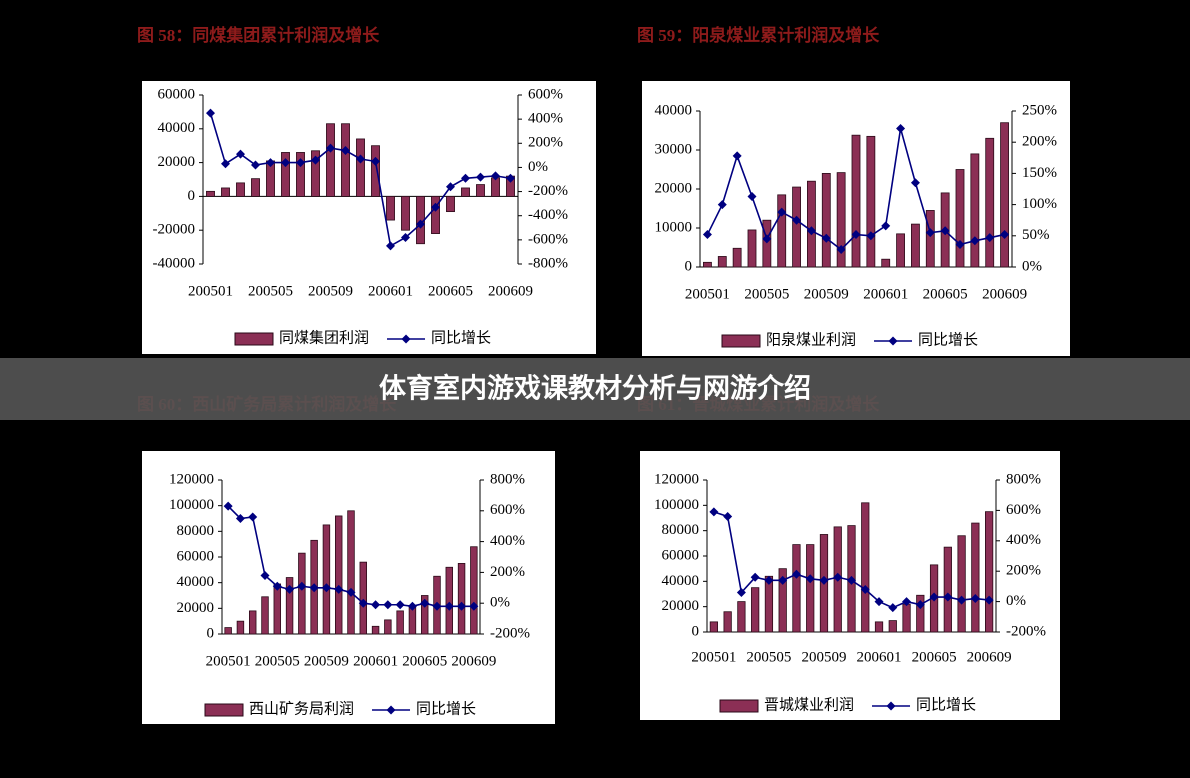 Image resolution: width=1190 pixels, height=778 pixels. What do you see at coordinates (424, 661) in the screenshot?
I see `x-tick-label: 200605` at bounding box center [424, 661].